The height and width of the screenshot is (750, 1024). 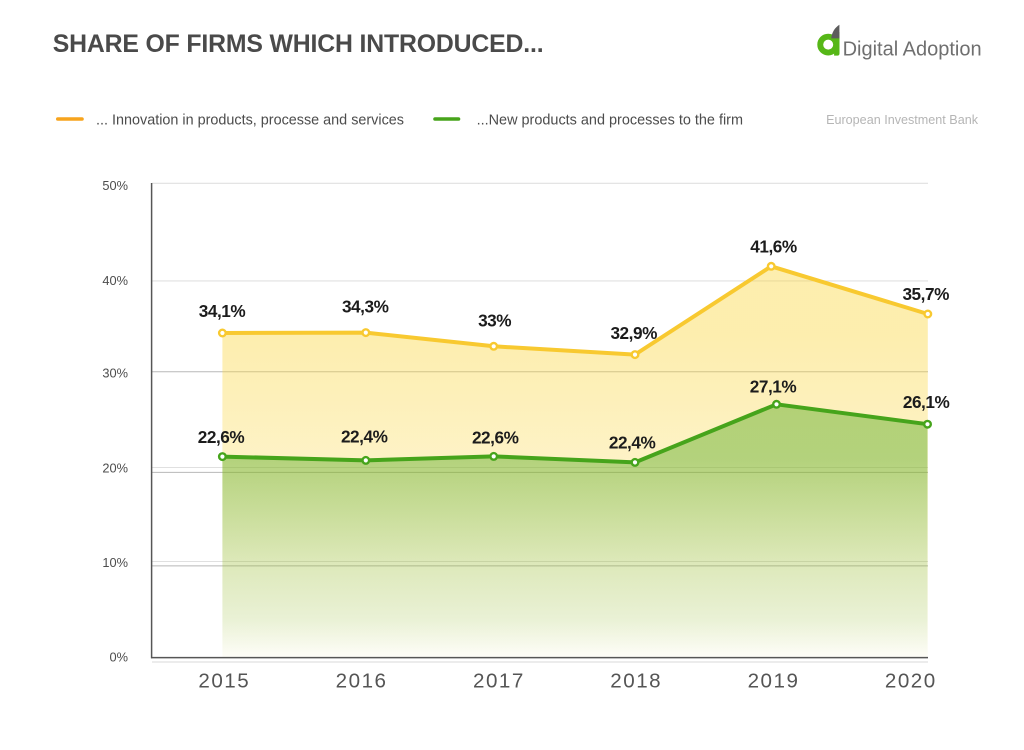 What do you see at coordinates (925, 294) in the screenshot?
I see `svg-text: 35,7%` at bounding box center [925, 294].